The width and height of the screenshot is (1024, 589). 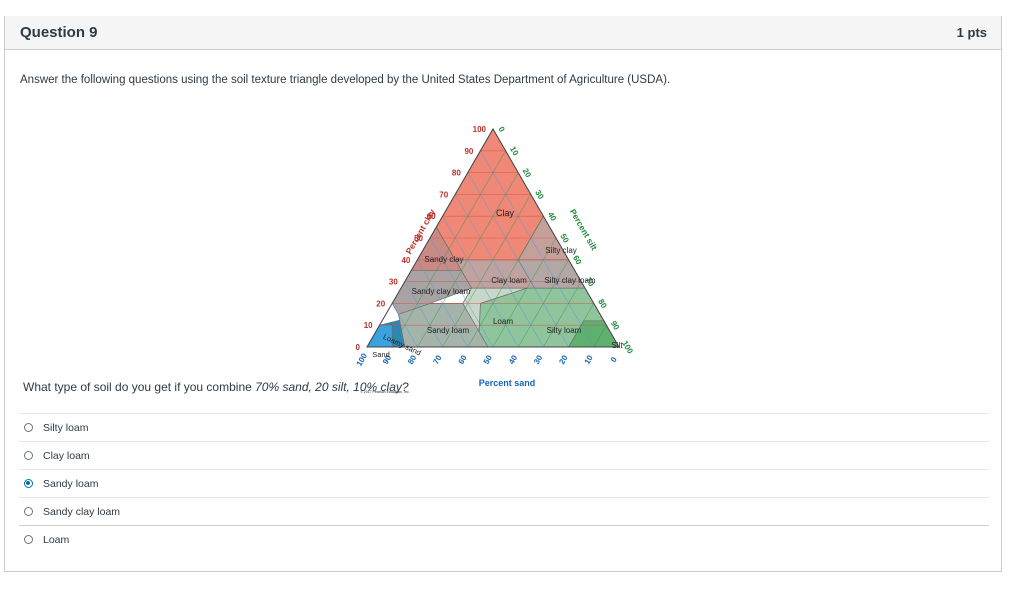 I want to click on silt-tick-label: 80, so click(x=602, y=304).